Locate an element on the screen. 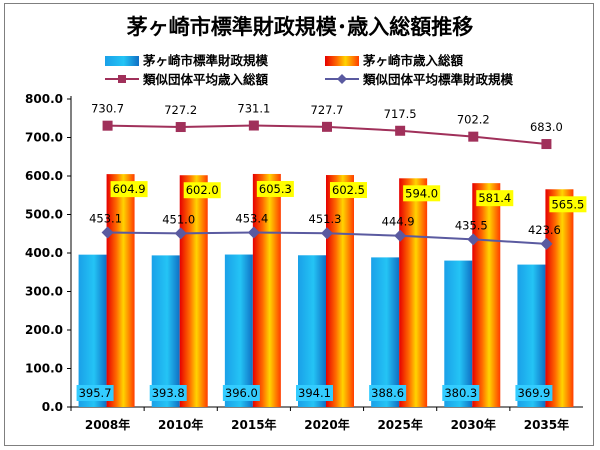  y-tick-label: 800.0 is located at coordinates (44, 99).